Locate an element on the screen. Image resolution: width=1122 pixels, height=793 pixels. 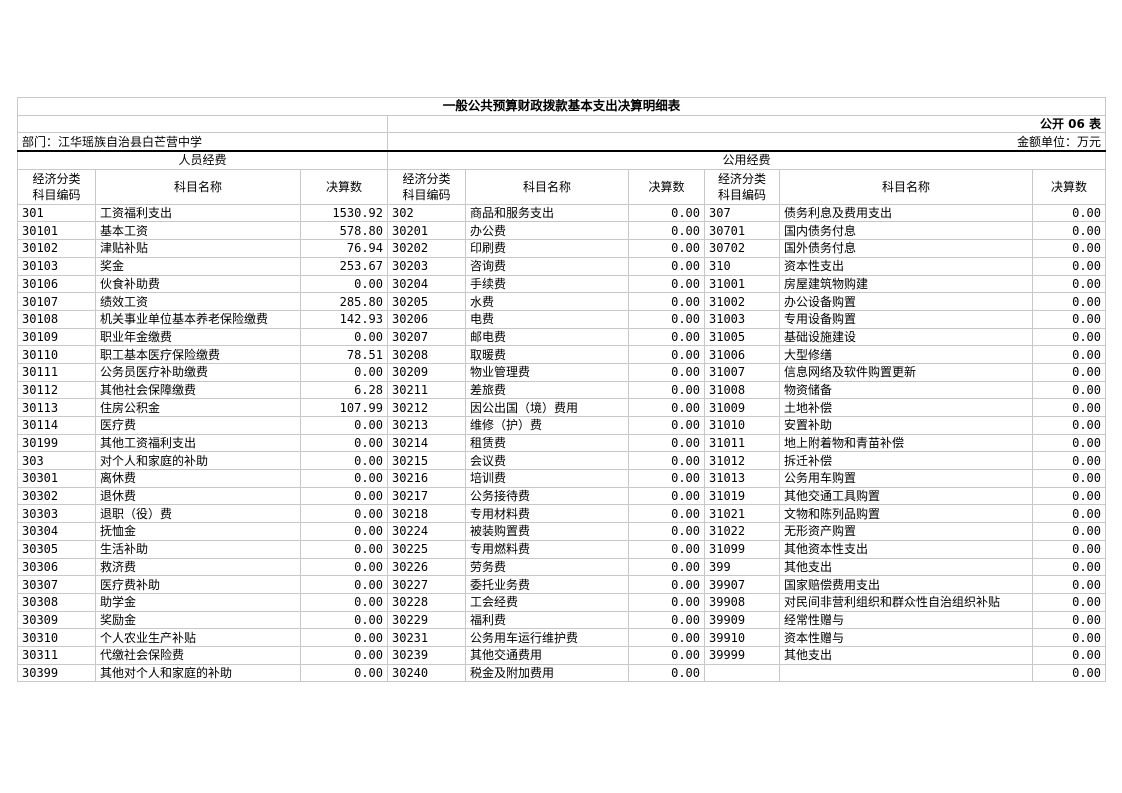
code-cell: 30214 is located at coordinates (426, 443).